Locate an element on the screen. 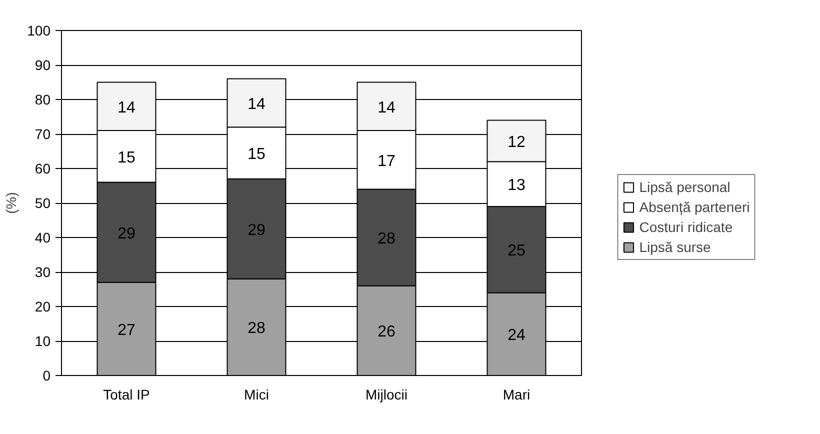  y-tick-label: 20 is located at coordinates (42, 306).